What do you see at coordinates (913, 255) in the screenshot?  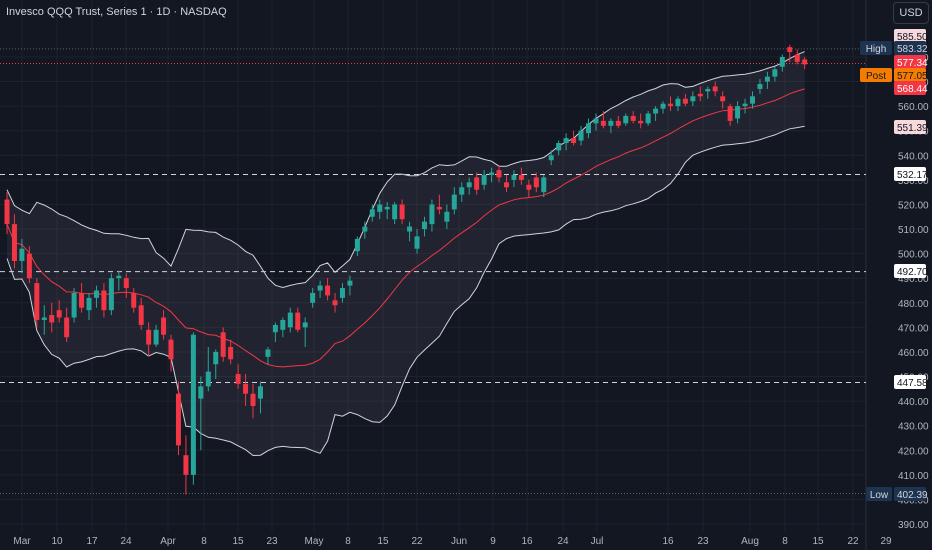 I see `y-tick-label: 500.00` at bounding box center [913, 255].